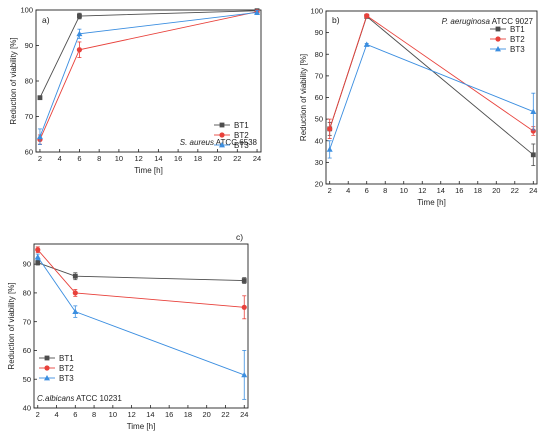  What do you see at coordinates (319, 184) in the screenshot?
I see `y-tick-label: 20` at bounding box center [319, 184].